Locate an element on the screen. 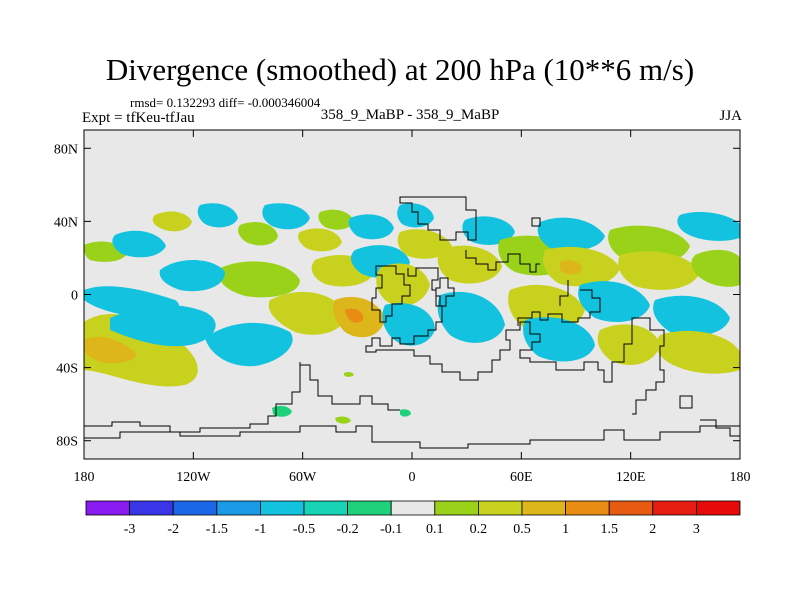 This screenshot has height=600, width=800. lat-tick-label: 80N is located at coordinates (66, 149).